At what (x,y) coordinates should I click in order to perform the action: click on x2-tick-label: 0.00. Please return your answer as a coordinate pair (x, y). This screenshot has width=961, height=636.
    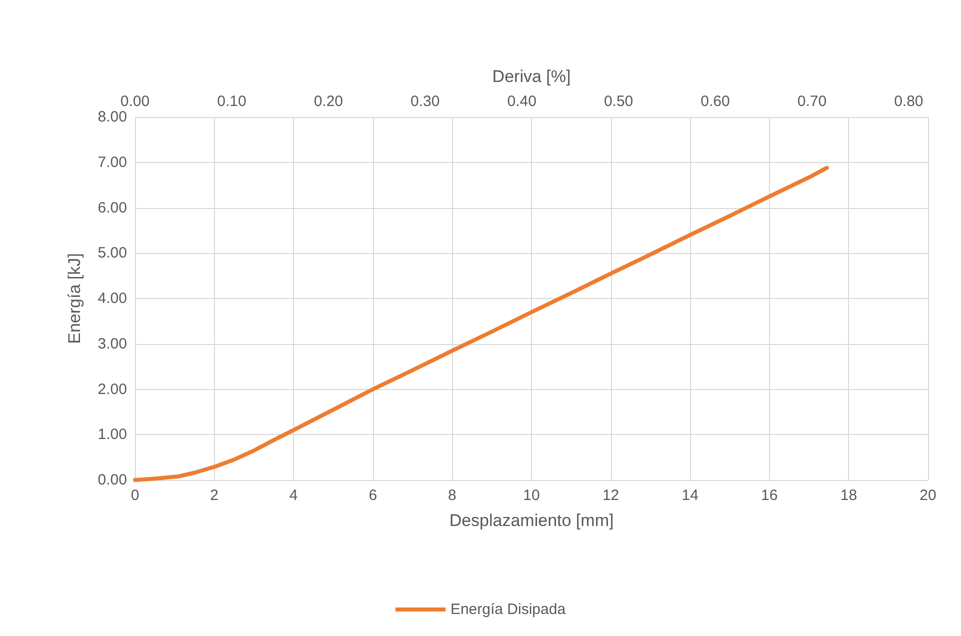
    Looking at the image, I should click on (135, 101).